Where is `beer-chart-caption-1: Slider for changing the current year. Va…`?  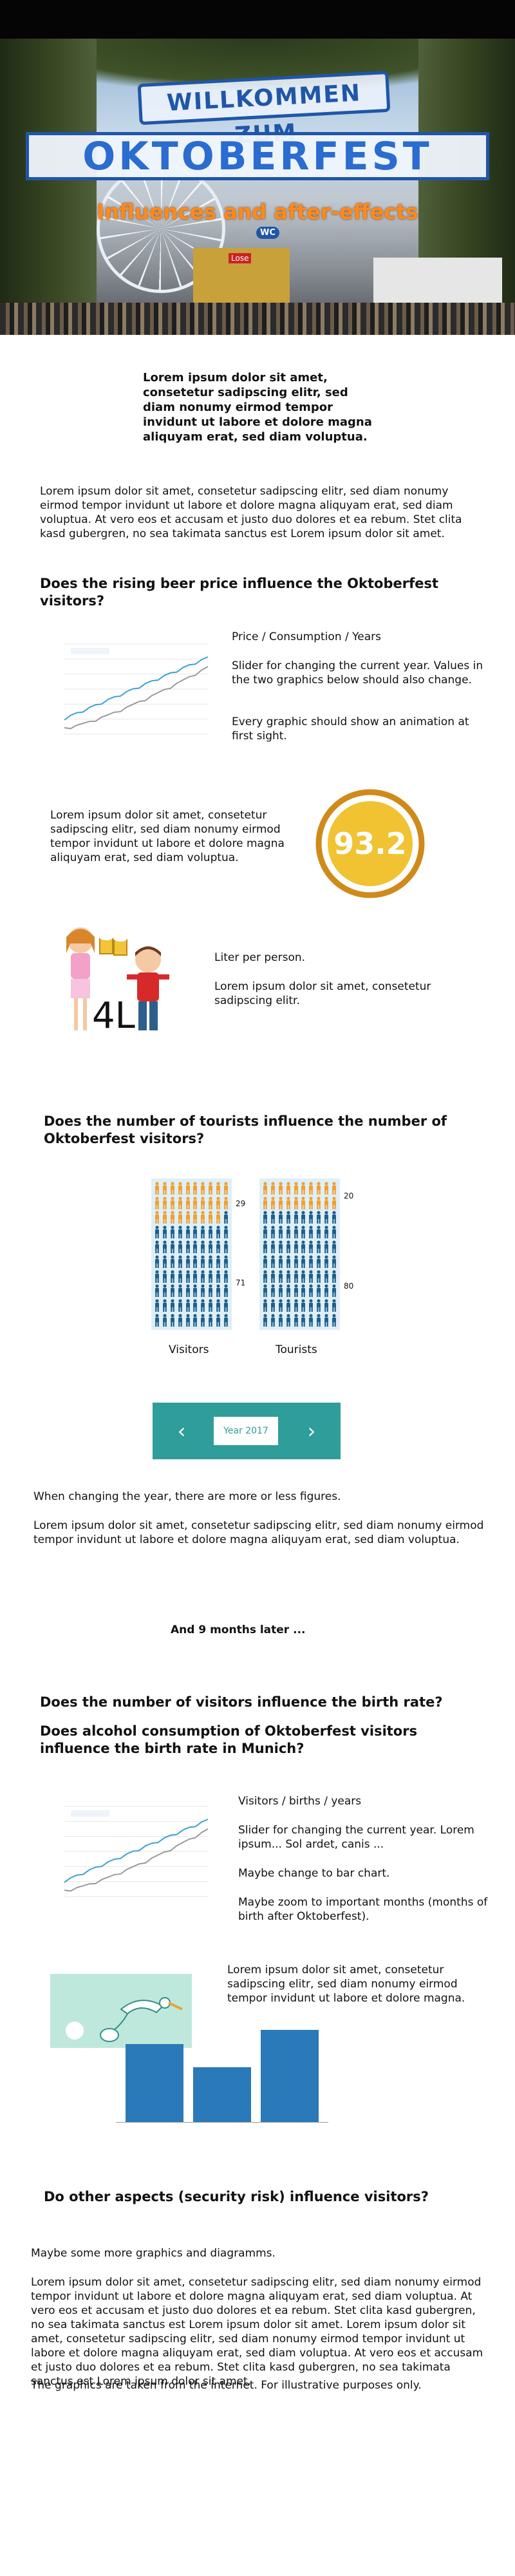
beer-chart-caption-1: Slider for changing the current year. Va… is located at coordinates (357, 673).